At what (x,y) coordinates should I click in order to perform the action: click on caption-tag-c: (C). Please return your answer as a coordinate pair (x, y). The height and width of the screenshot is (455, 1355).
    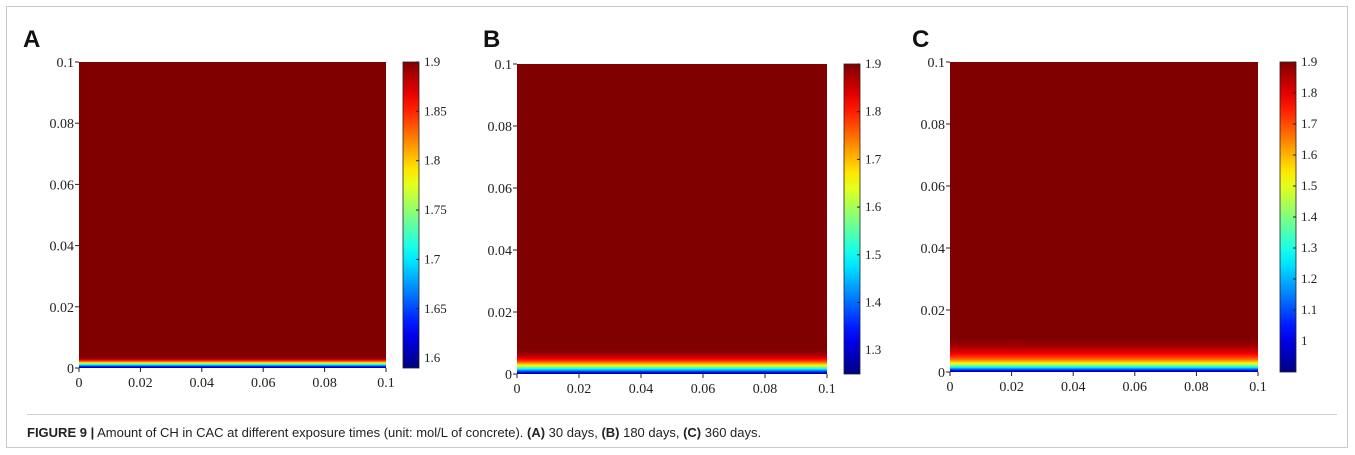
    Looking at the image, I should click on (692, 432).